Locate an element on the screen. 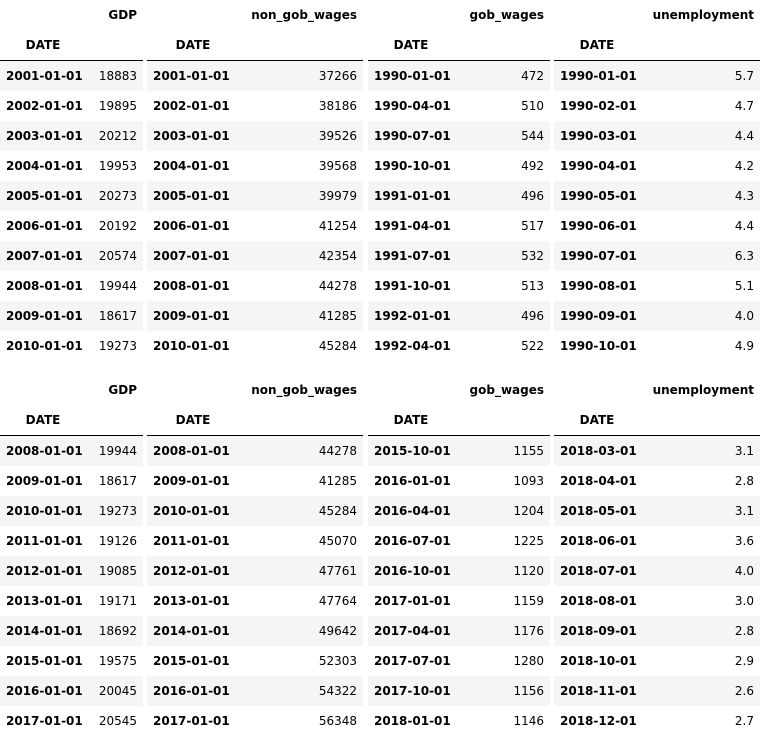 The width and height of the screenshot is (772, 748). cell-value: 42354 is located at coordinates (337, 256).